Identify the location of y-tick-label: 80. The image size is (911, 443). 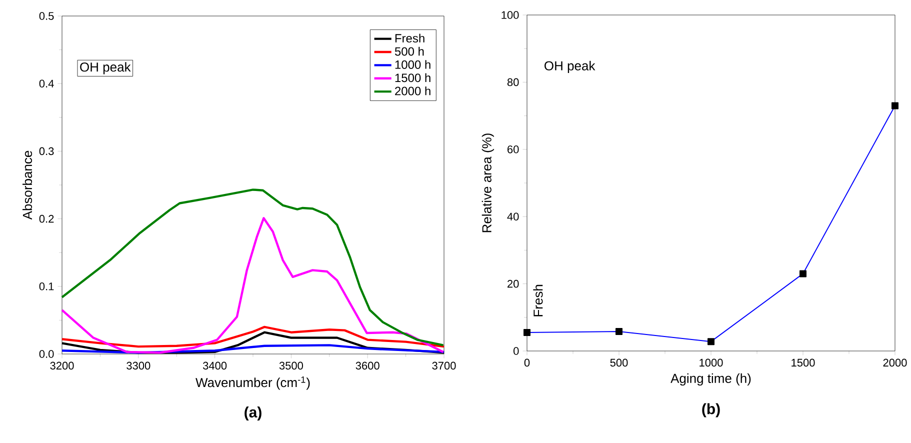
(513, 82).